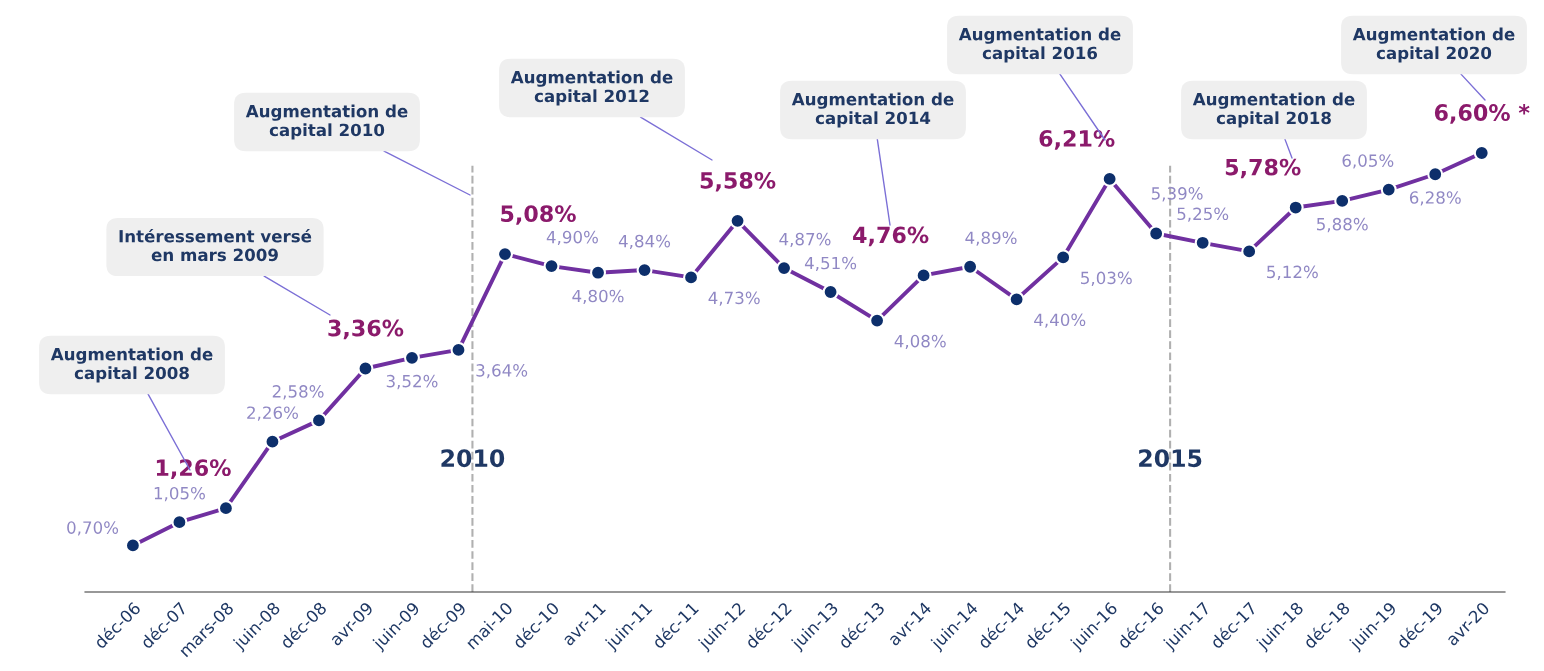 This screenshot has width=1544, height=671. I want to click on annotation: Augmentation de capital 2008, so click(131, 365).